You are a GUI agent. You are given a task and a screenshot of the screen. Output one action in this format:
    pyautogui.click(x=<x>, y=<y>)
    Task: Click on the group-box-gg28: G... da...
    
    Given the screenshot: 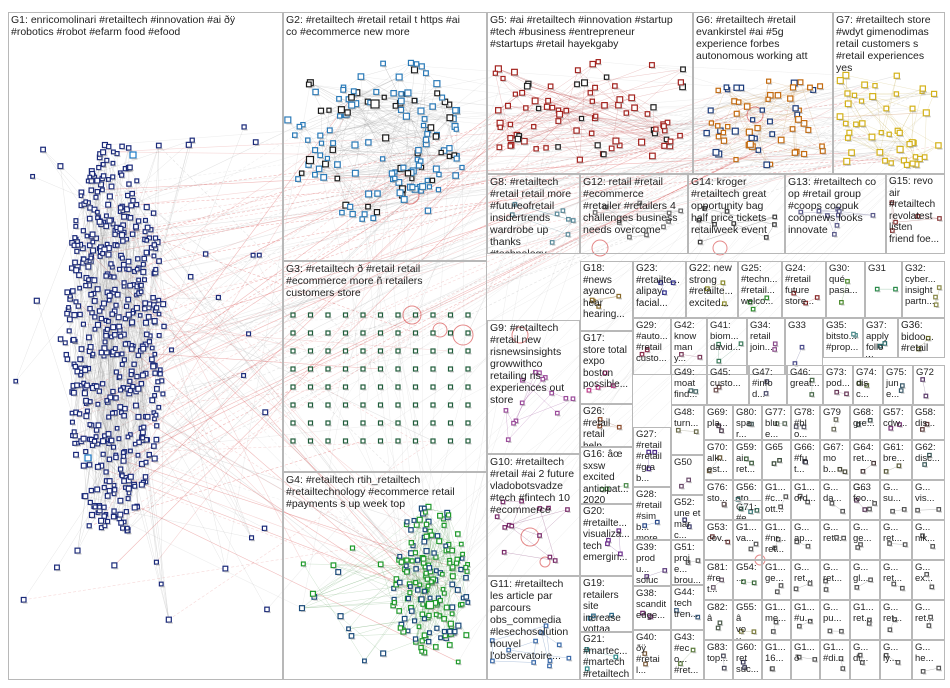 What is the action you would take?
    pyautogui.click(x=835, y=500)
    